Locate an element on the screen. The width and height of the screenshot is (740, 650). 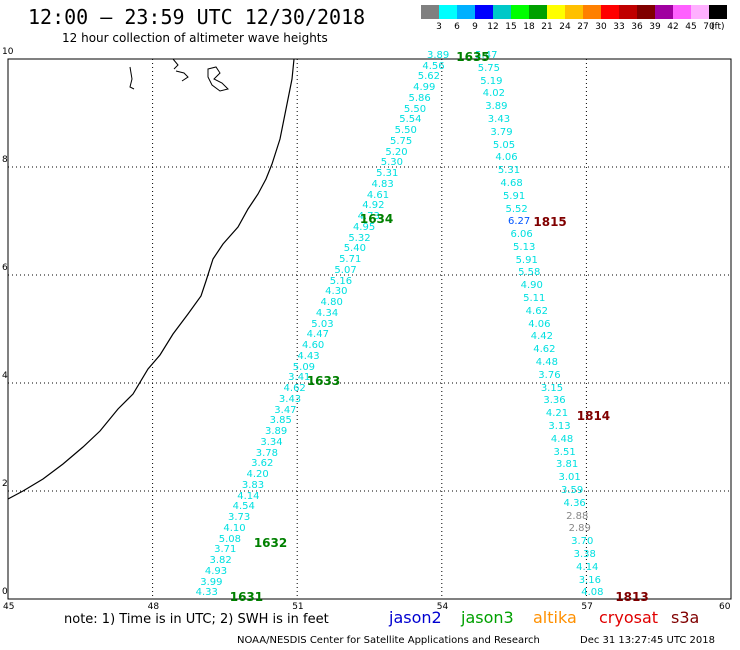
wave-height-value: 4.80 is located at coordinates (331, 303).